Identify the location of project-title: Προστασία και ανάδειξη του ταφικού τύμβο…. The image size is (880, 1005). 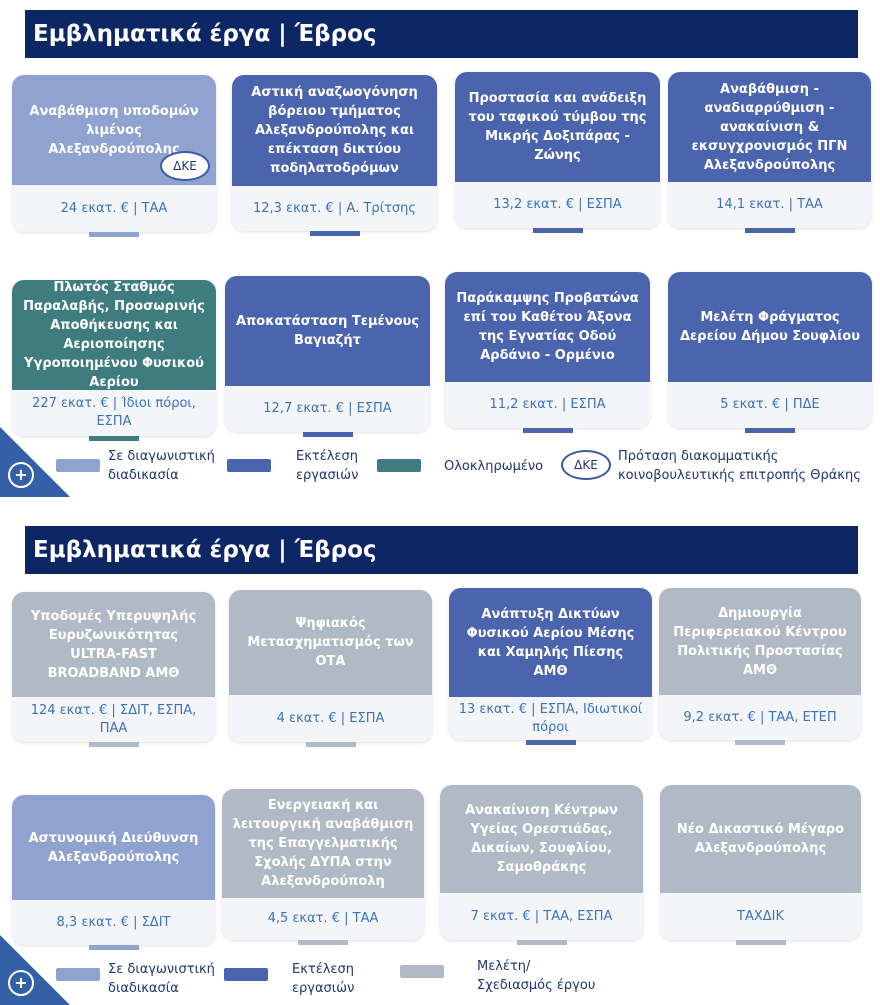
(557, 127).